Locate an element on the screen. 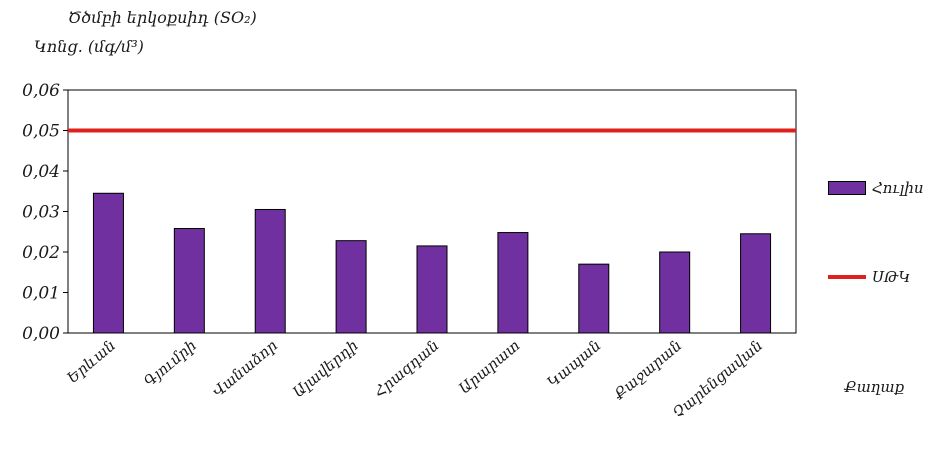 This screenshot has height=459, width=933. legend-label-reference: ՍԹԿ is located at coordinates (891, 277).